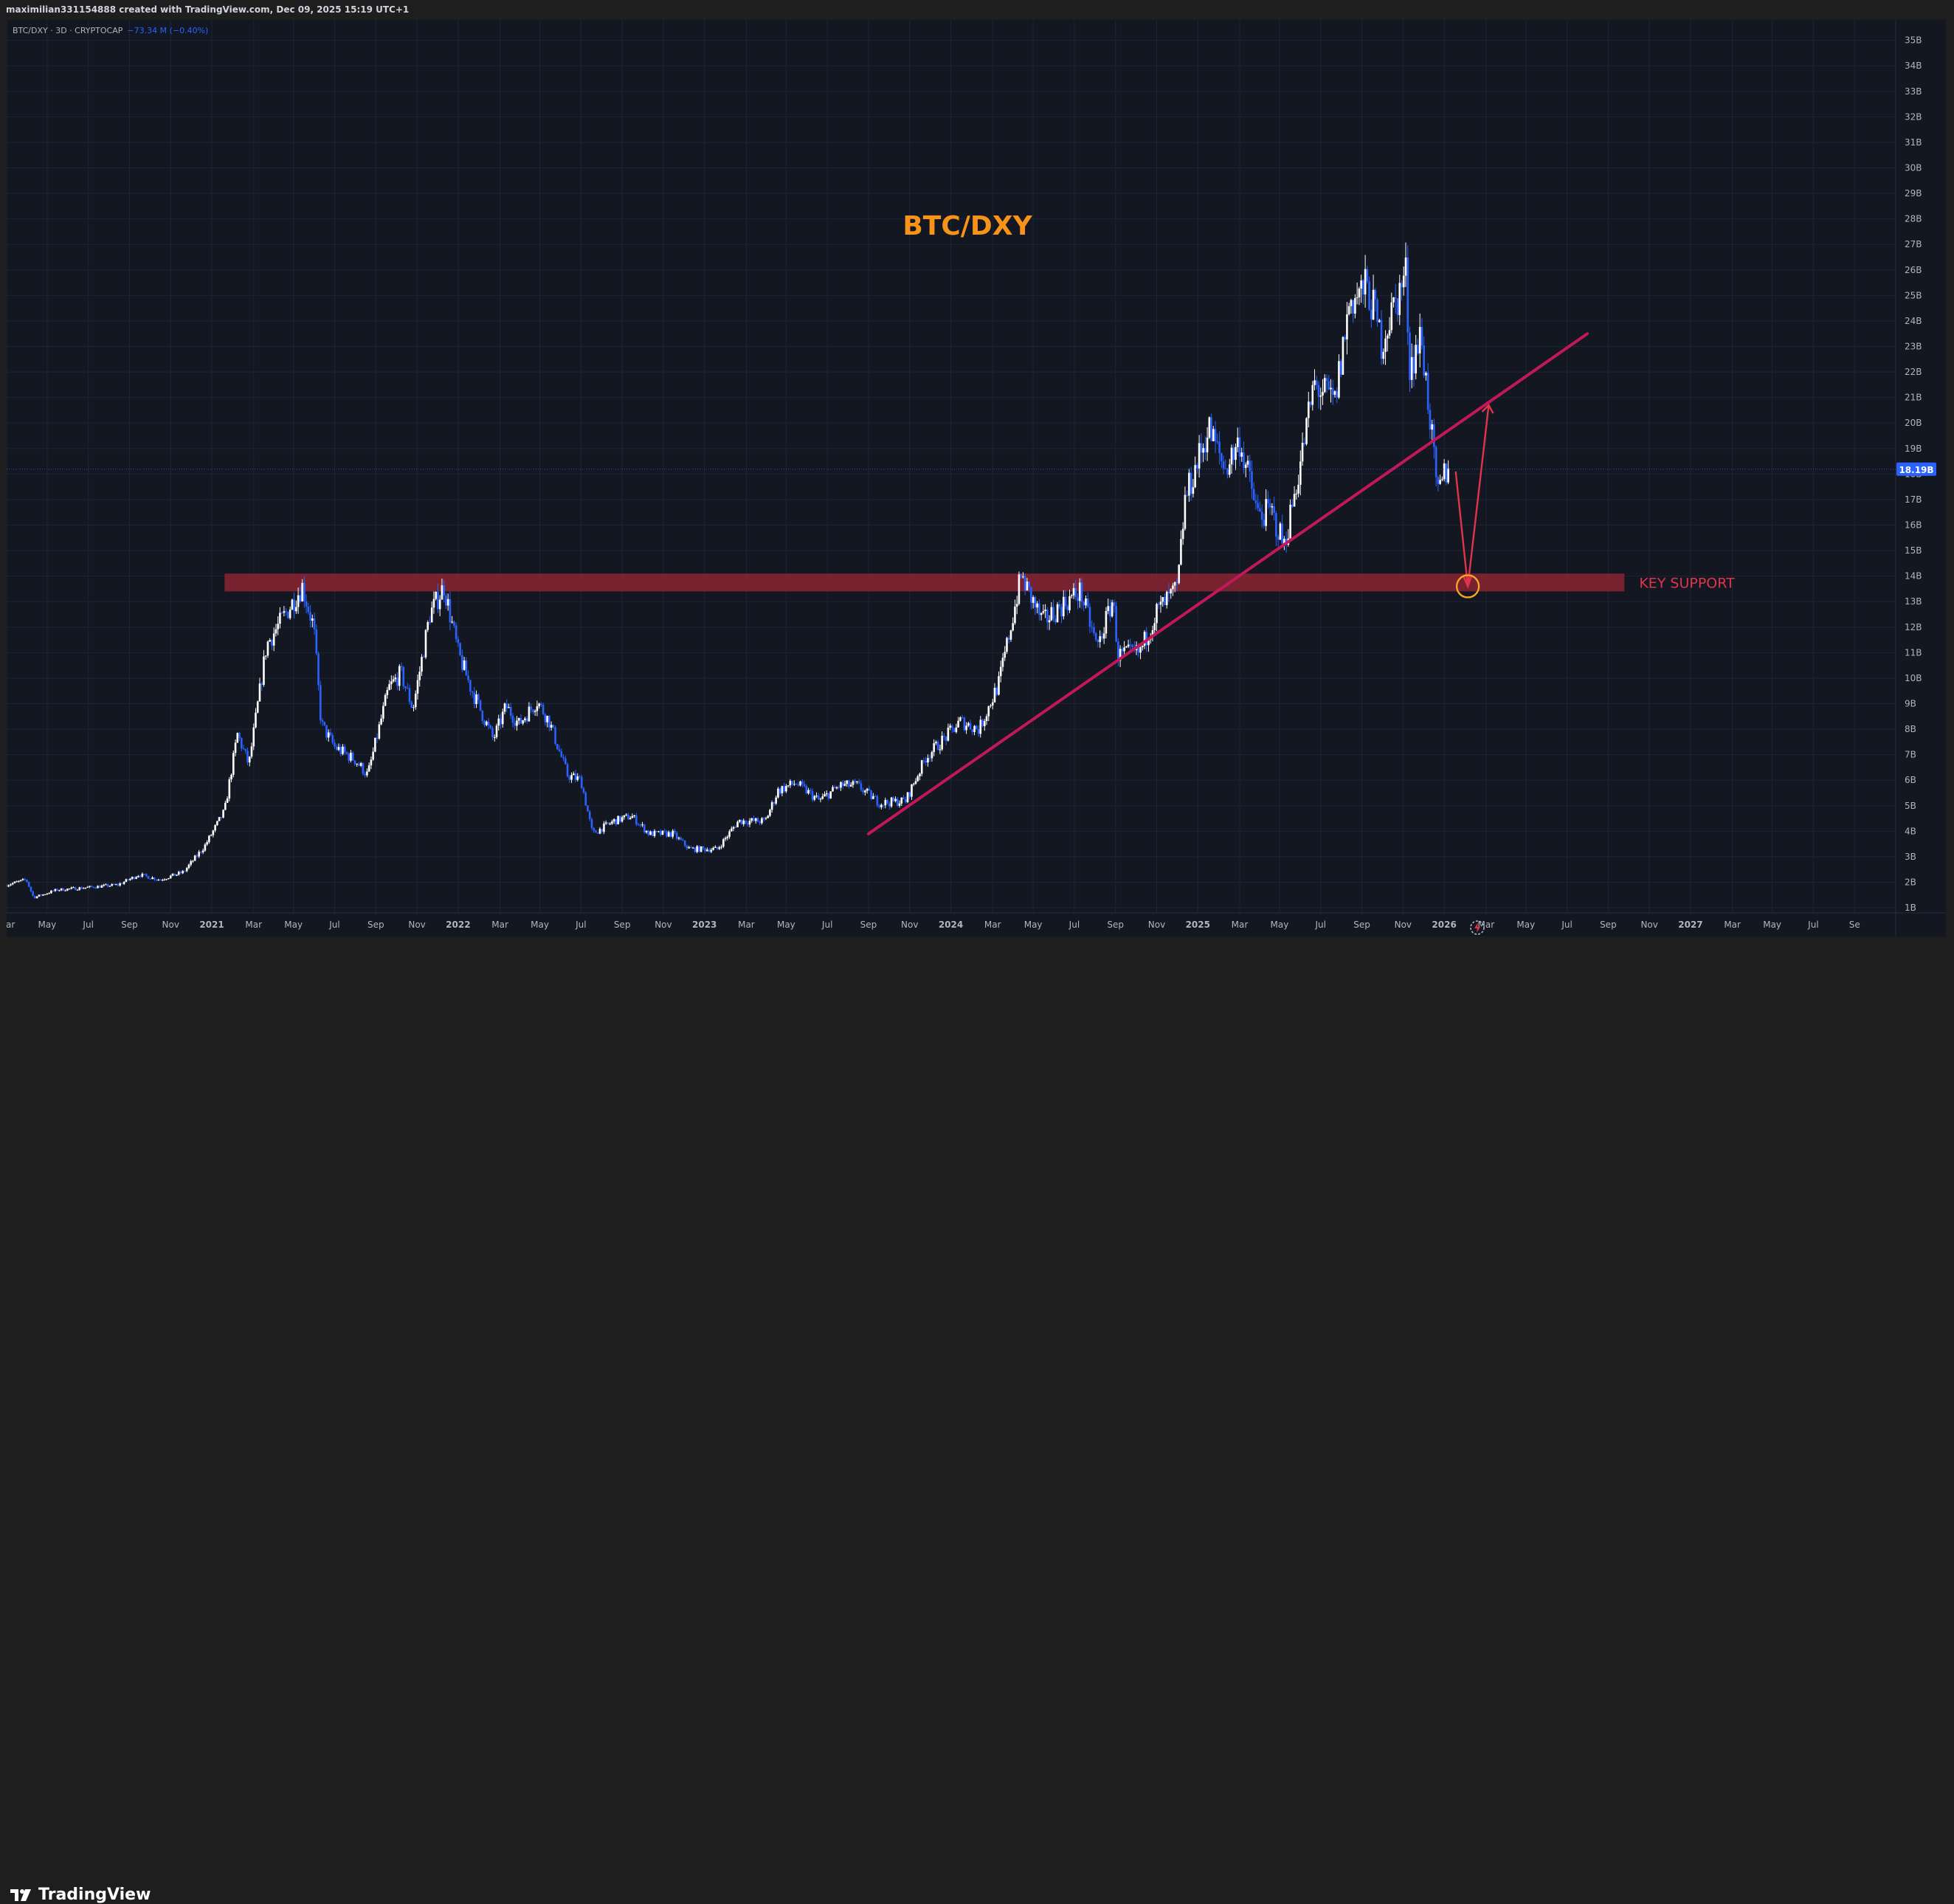 This screenshot has height=1904, width=1954. Describe the element at coordinates (1913, 576) in the screenshot. I see `y-tick-label: 14B` at that location.